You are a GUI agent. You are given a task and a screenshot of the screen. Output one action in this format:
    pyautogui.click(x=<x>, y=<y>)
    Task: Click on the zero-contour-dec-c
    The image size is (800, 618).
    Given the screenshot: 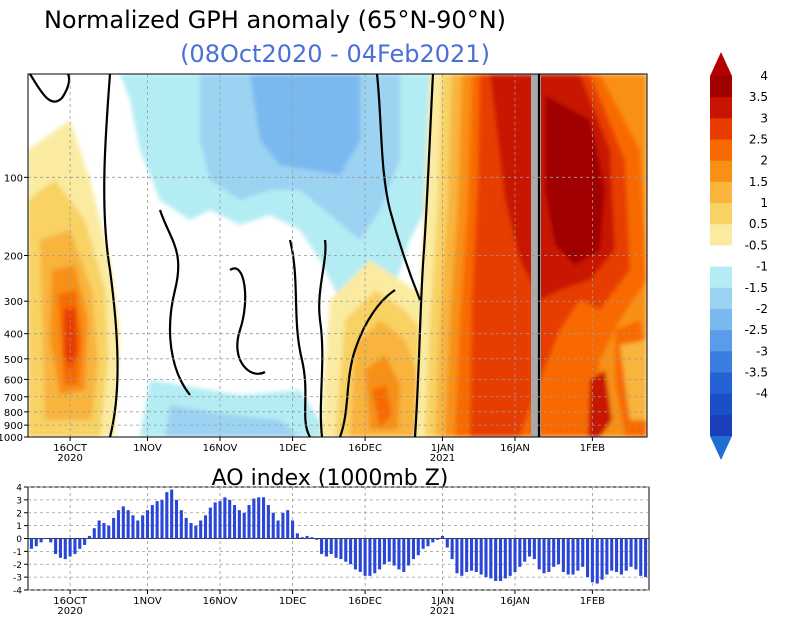 What is the action you would take?
    pyautogui.click(x=398, y=187)
    